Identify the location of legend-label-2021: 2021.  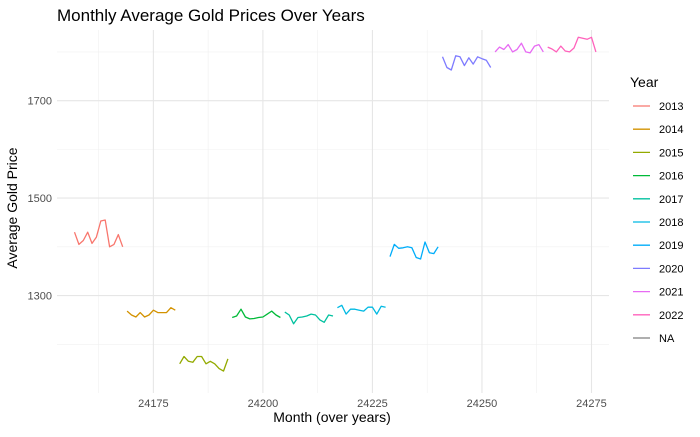
(671, 293).